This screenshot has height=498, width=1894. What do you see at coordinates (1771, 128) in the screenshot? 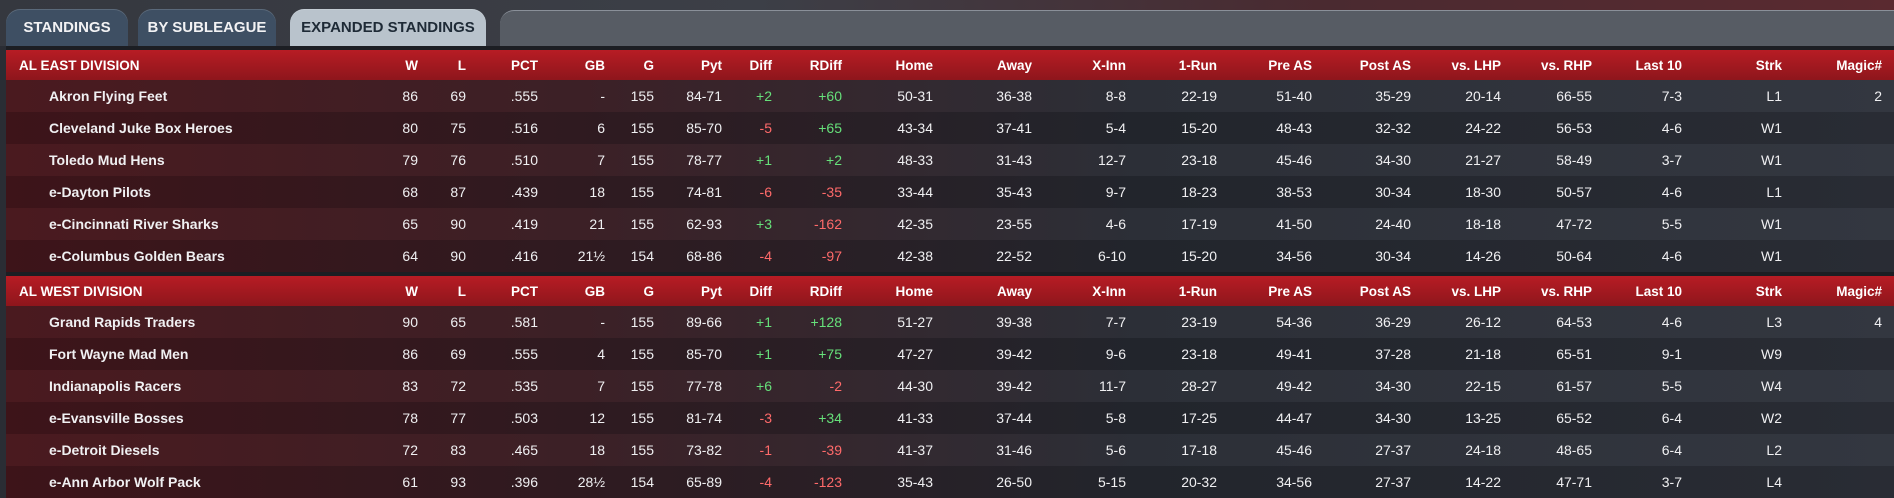
I see `cell-strk: W1` at bounding box center [1771, 128].